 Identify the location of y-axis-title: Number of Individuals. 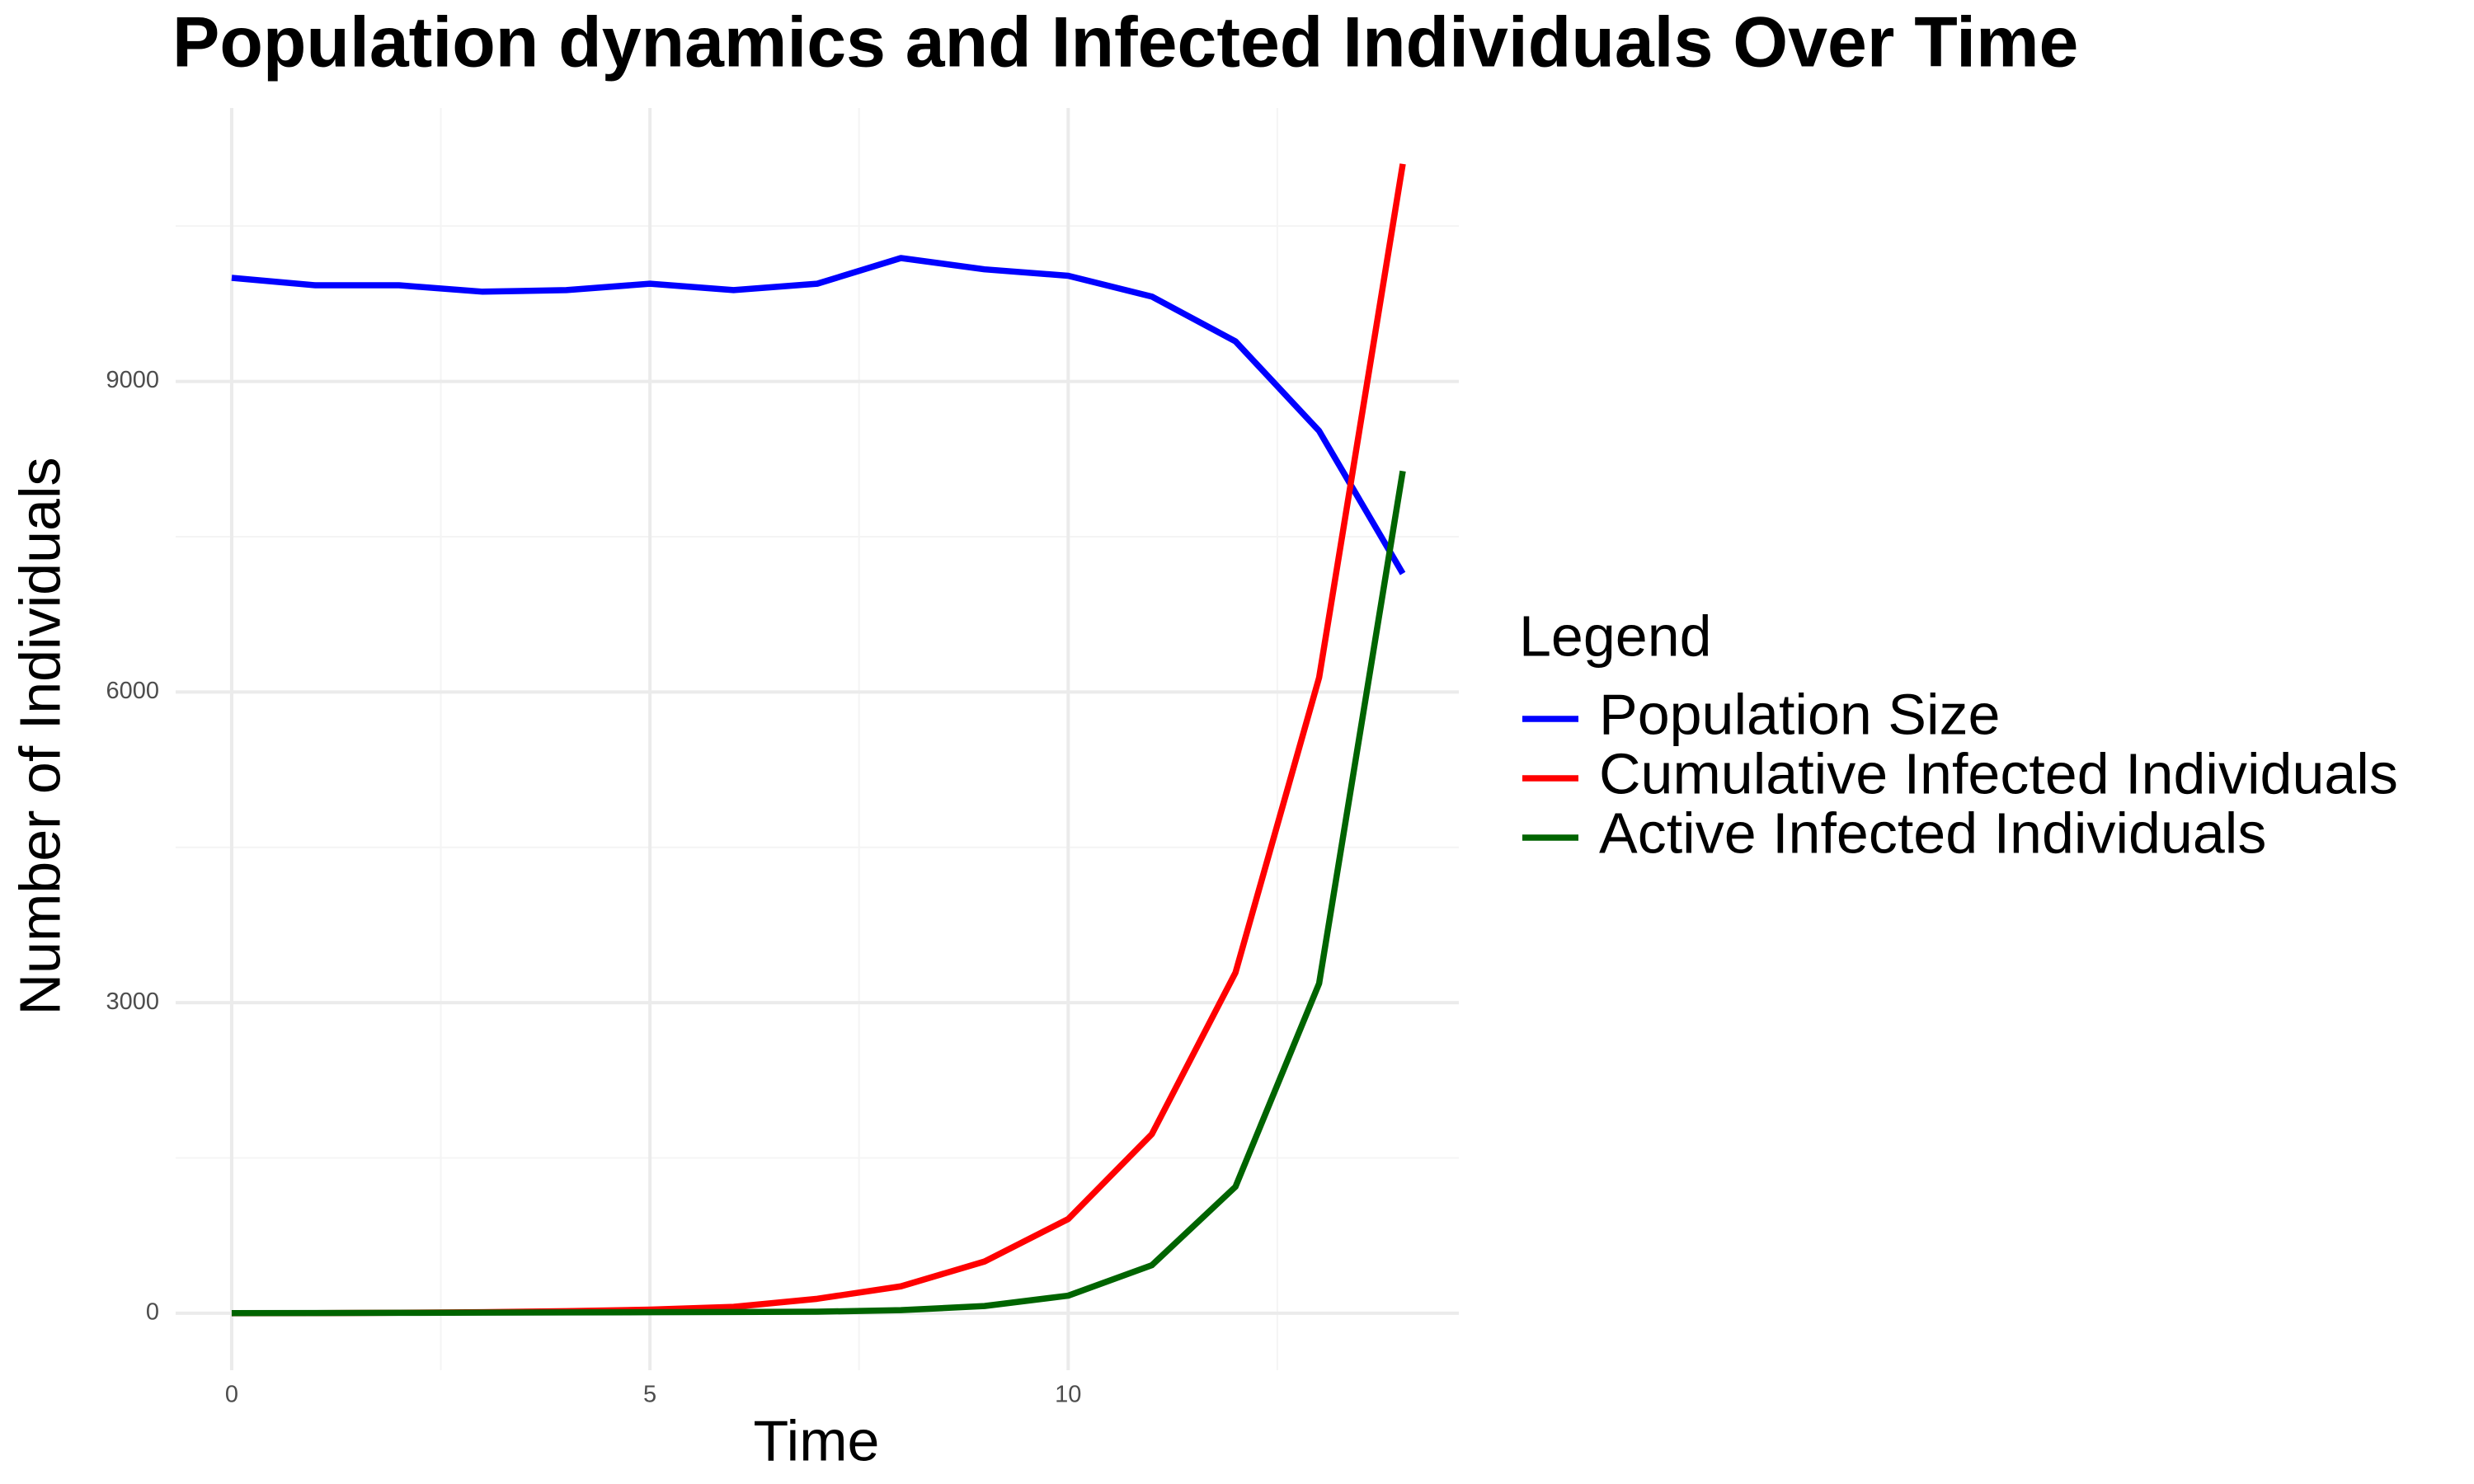
(39, 737).